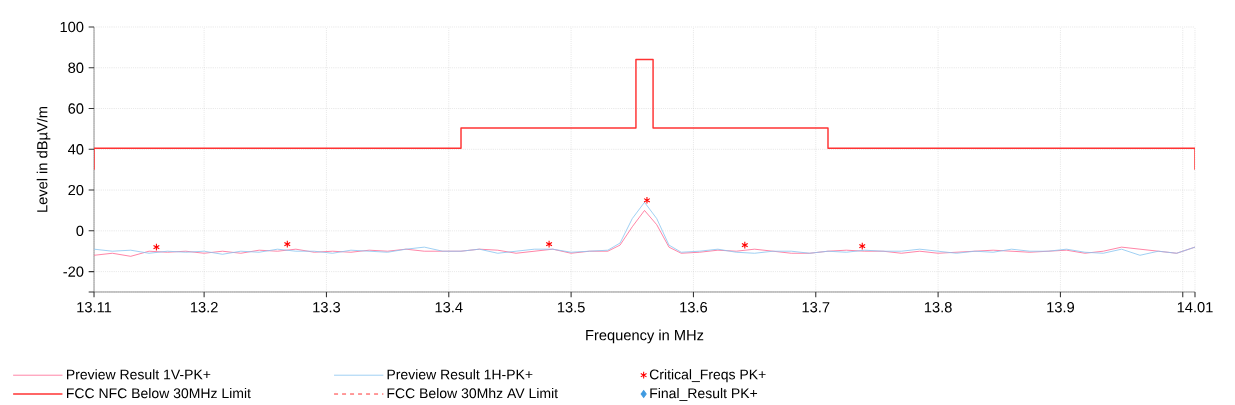 This screenshot has width=1235, height=405. What do you see at coordinates (816, 307) in the screenshot?
I see `x-tick-label: 13.7` at bounding box center [816, 307].